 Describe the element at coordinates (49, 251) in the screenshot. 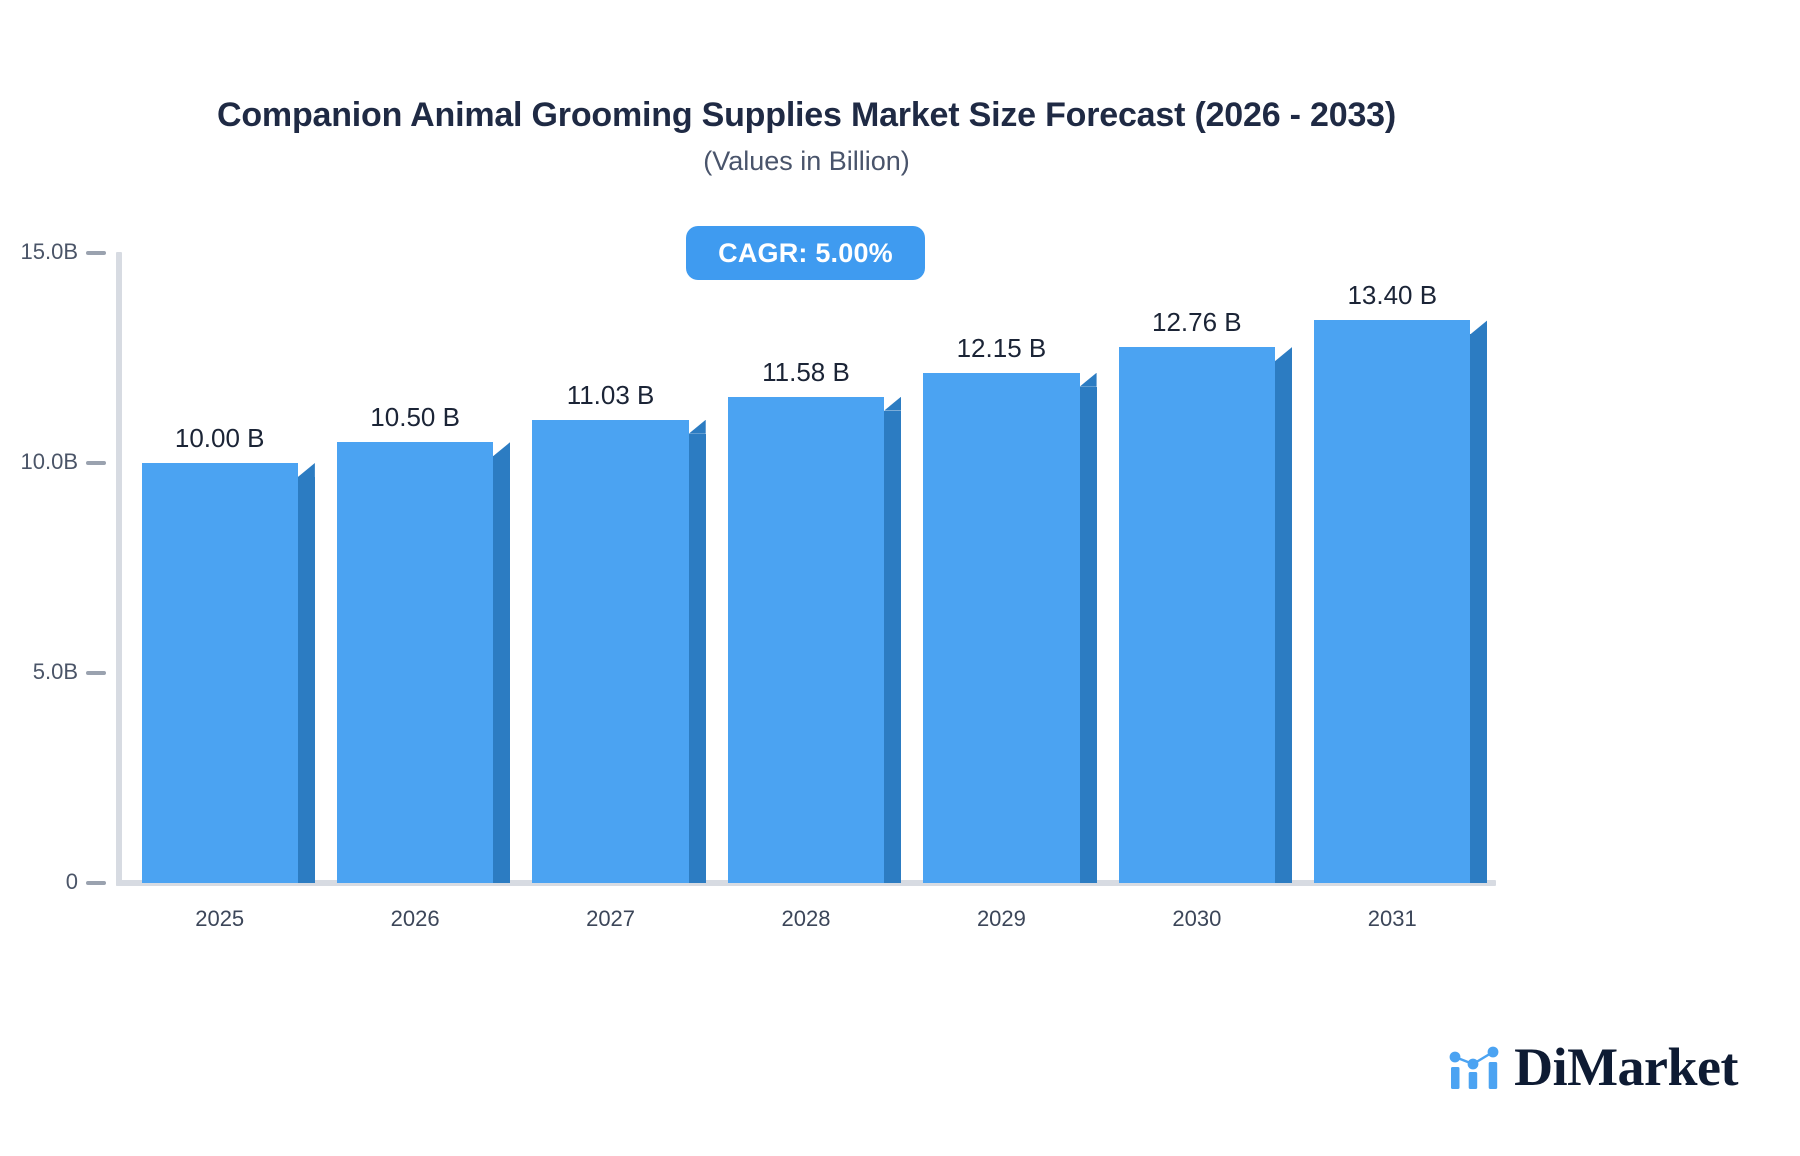

I see `y-axis-tick-label: 15.0B` at that location.